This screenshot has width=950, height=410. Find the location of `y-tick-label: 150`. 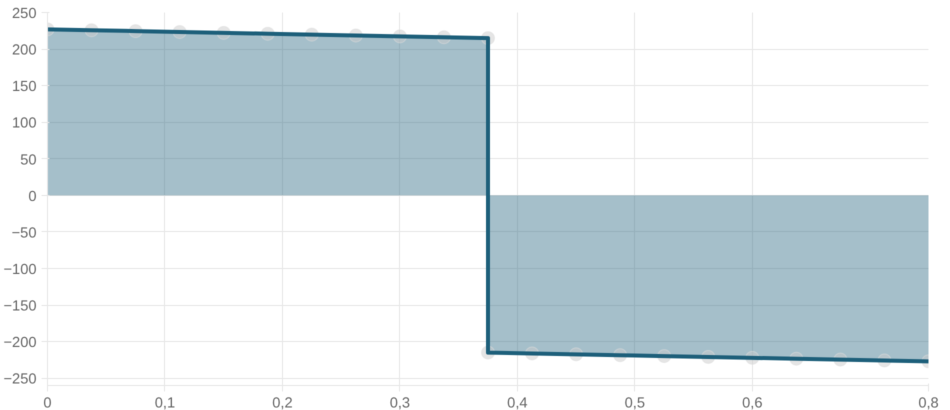

y-tick-label: 150 is located at coordinates (24, 87).